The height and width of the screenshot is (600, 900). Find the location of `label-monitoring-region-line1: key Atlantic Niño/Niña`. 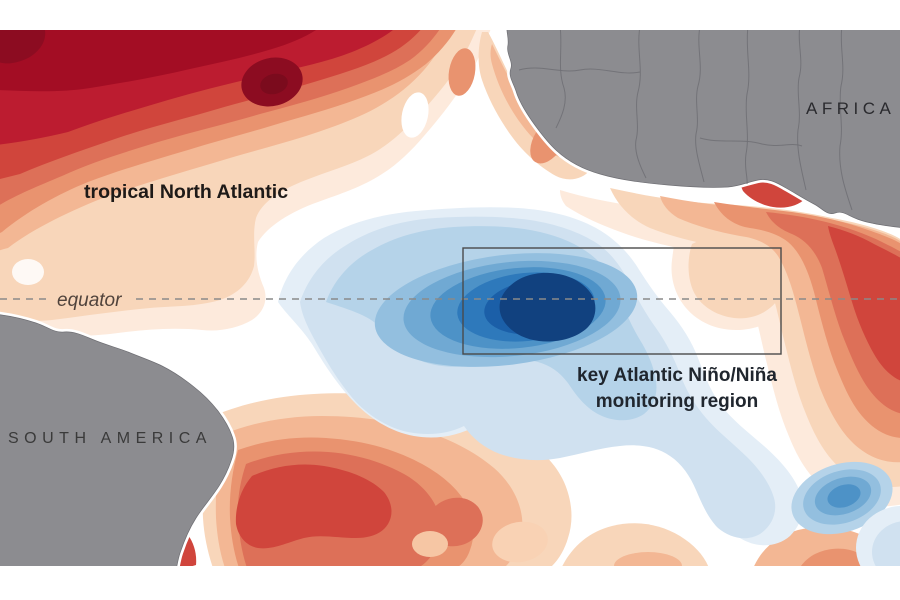

label-monitoring-region-line1: key Atlantic Niño/Niña is located at coordinates (677, 375).